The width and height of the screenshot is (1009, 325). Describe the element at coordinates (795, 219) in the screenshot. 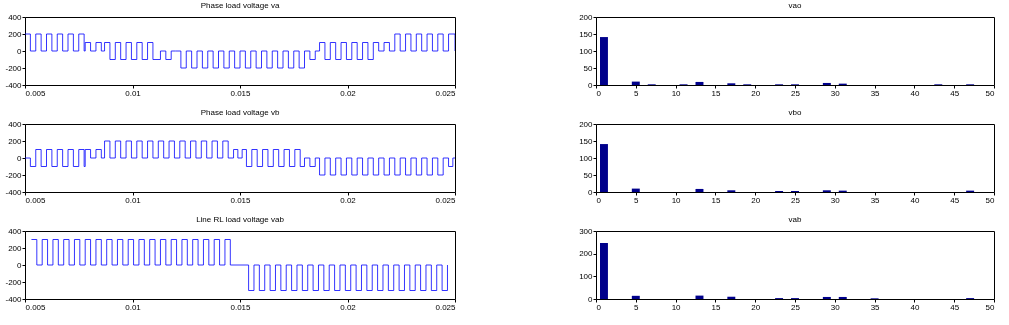

I see `chart-title: vab` at that location.